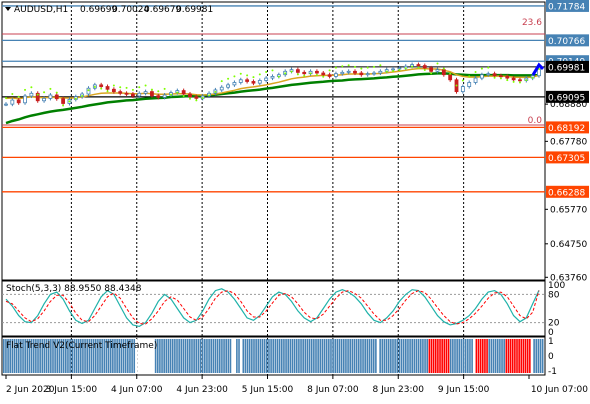  Describe the element at coordinates (538, 69) in the screenshot. I see `signal-arrow-icon` at that location.